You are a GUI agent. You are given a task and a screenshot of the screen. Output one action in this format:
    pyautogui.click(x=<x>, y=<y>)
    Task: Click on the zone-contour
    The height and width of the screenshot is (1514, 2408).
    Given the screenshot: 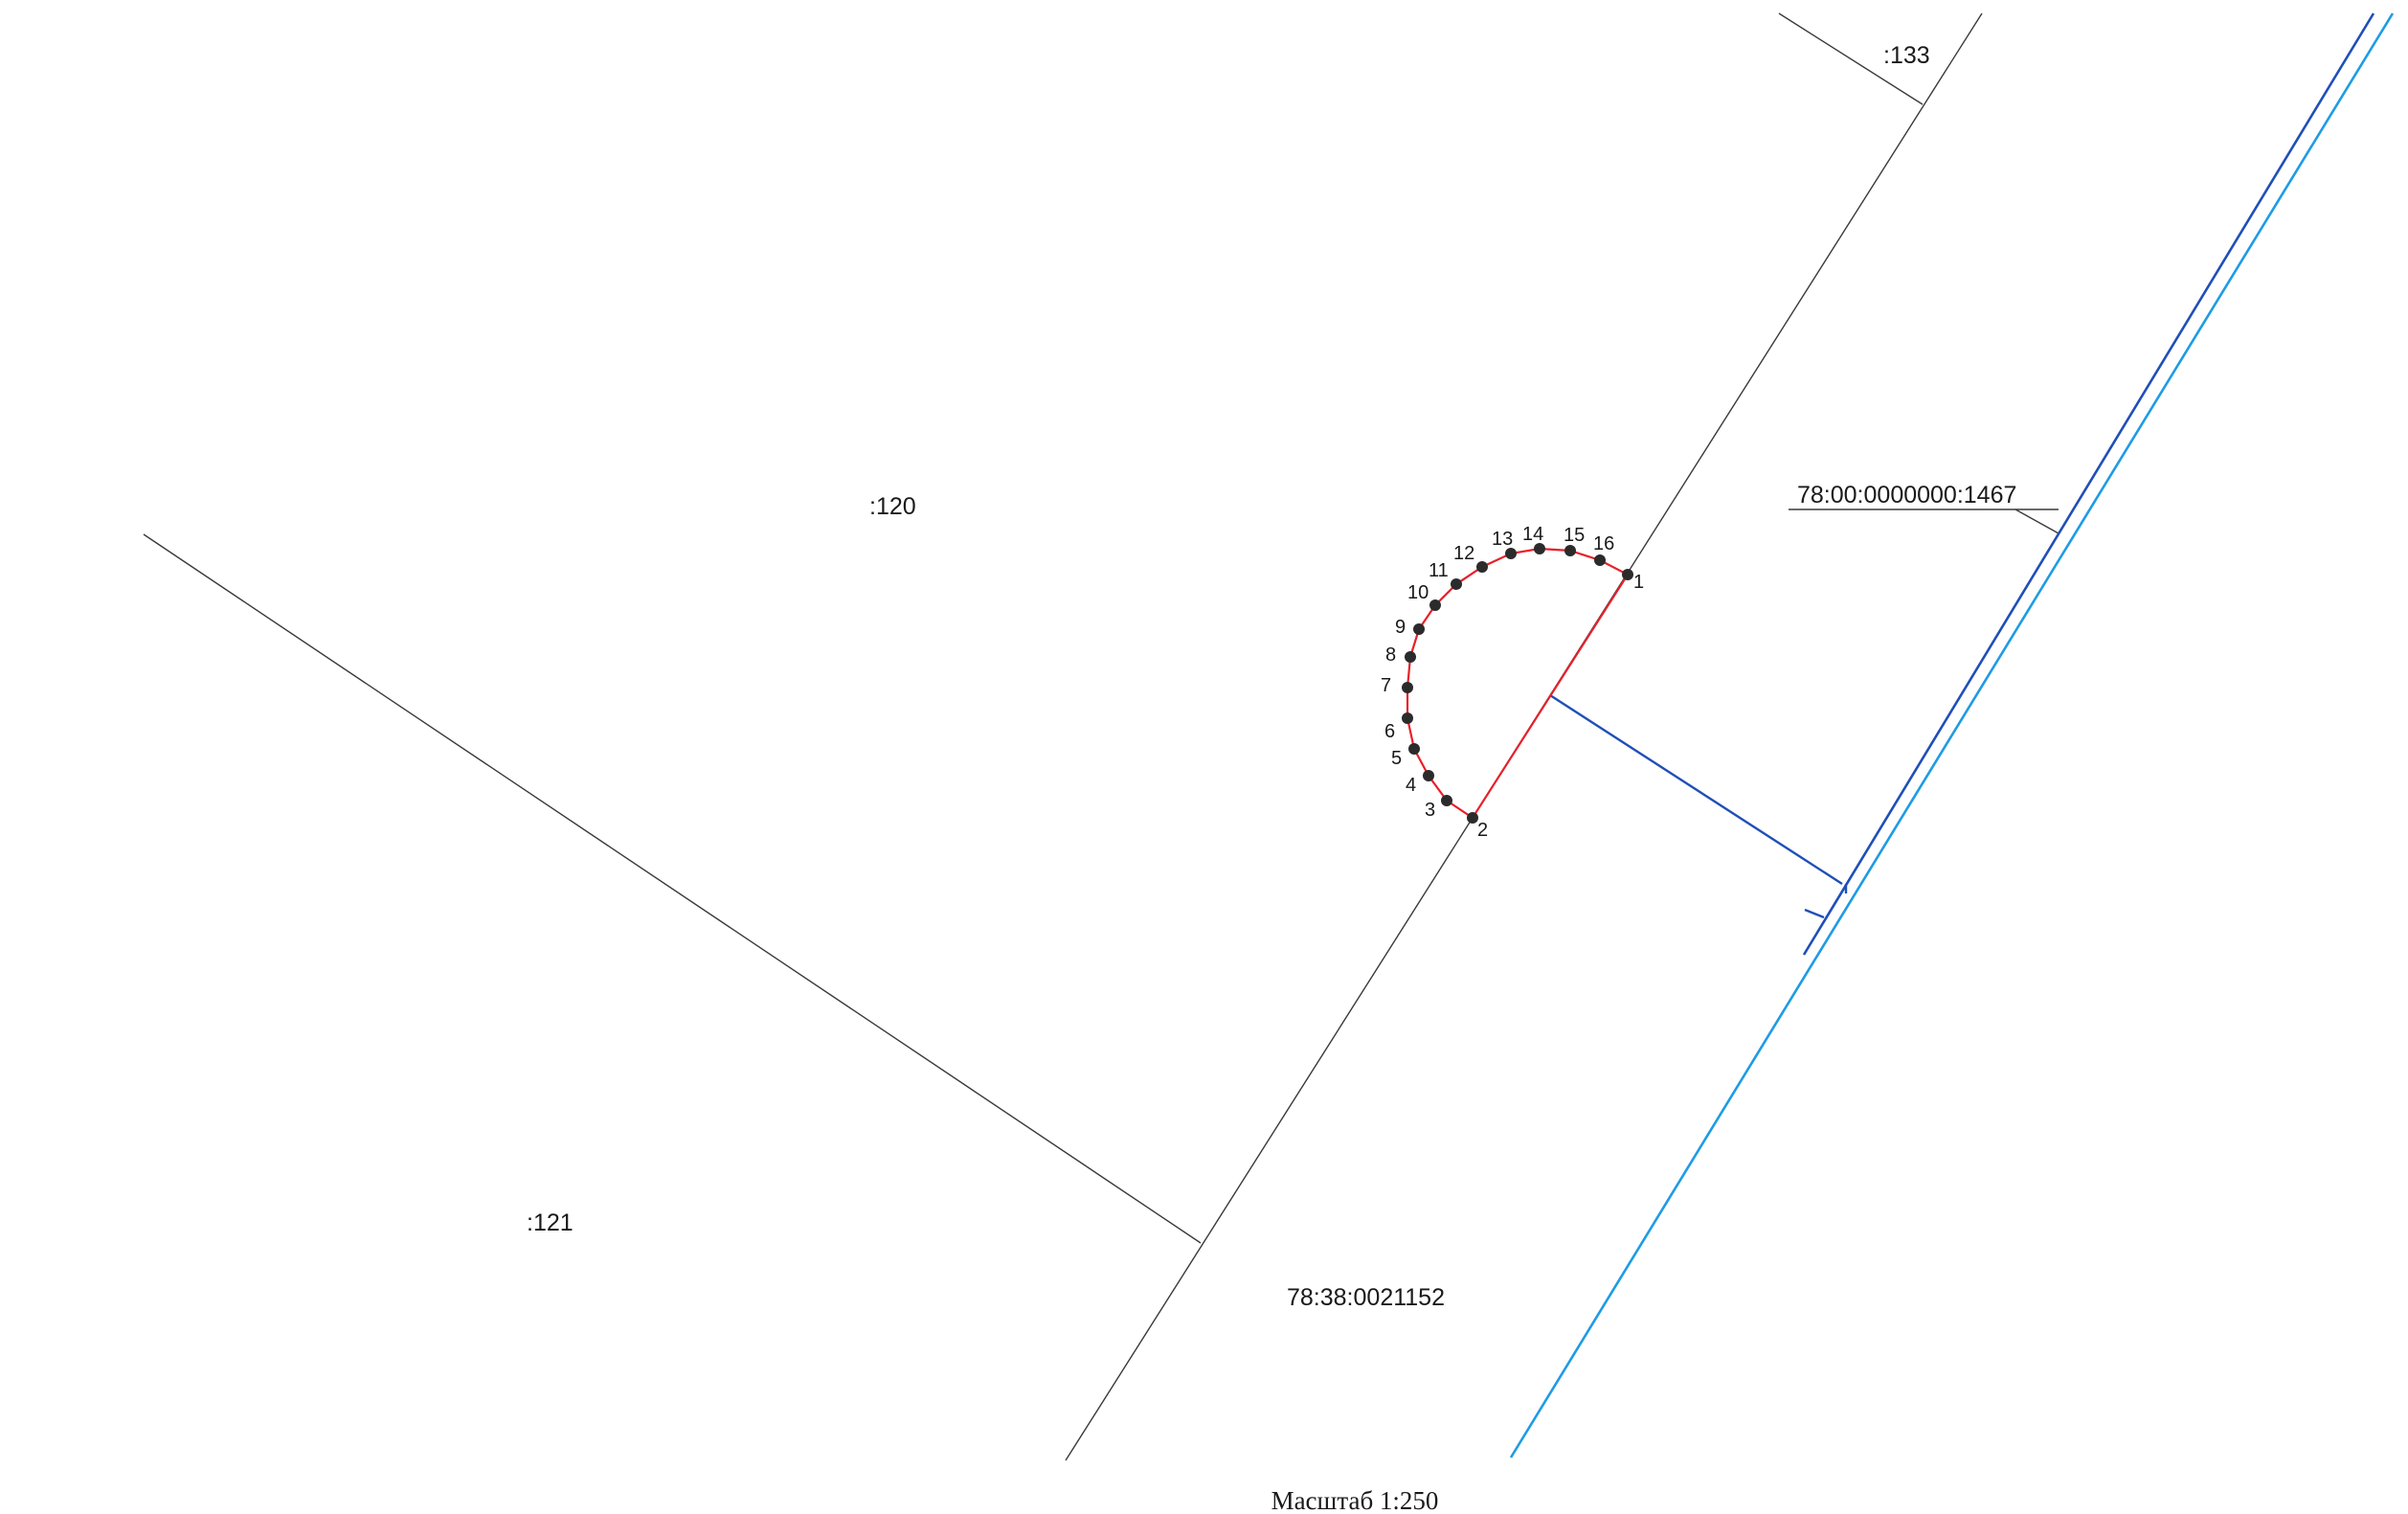 What is the action you would take?
    pyautogui.click(x=1518, y=683)
    